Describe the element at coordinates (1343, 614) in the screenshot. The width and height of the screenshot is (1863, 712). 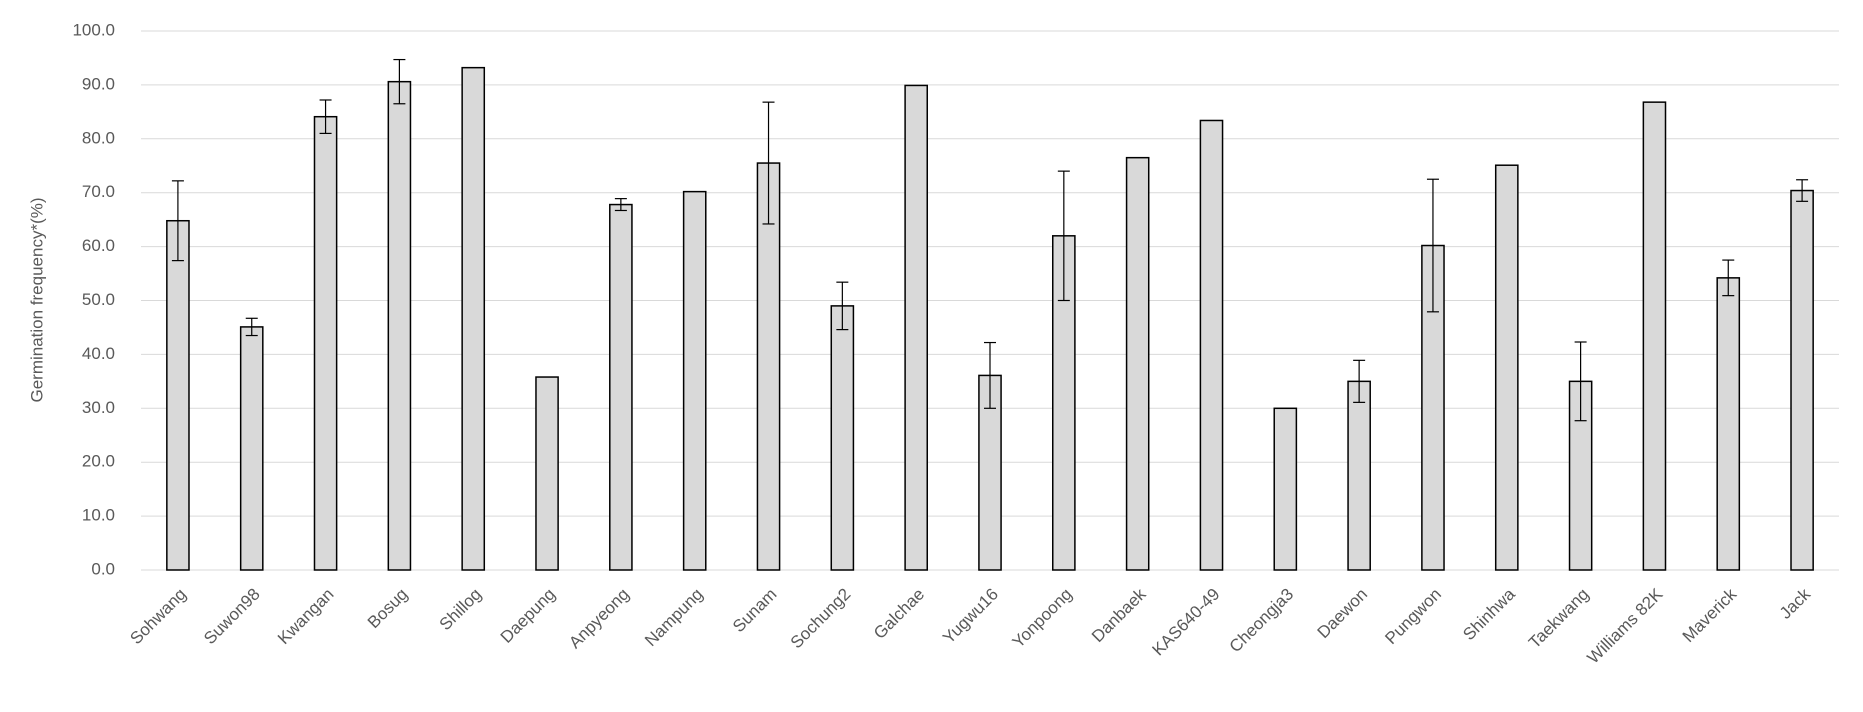
I see `x-tick-label: Daewon` at that location.